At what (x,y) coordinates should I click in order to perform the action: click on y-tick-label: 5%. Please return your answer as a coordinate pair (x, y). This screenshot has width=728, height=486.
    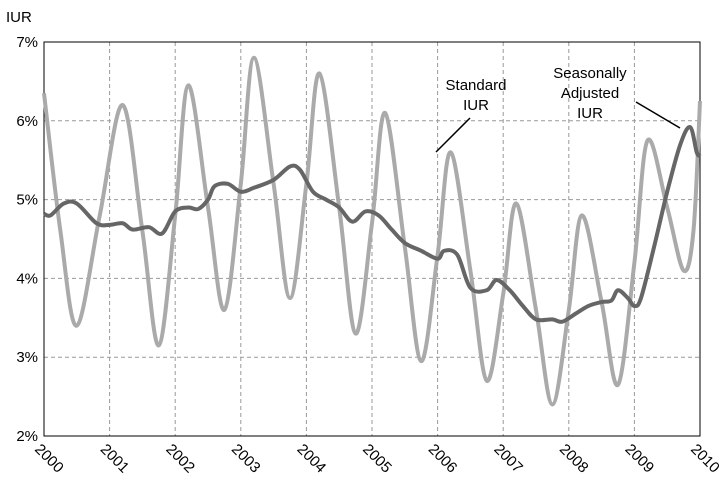
    Looking at the image, I should click on (27, 200).